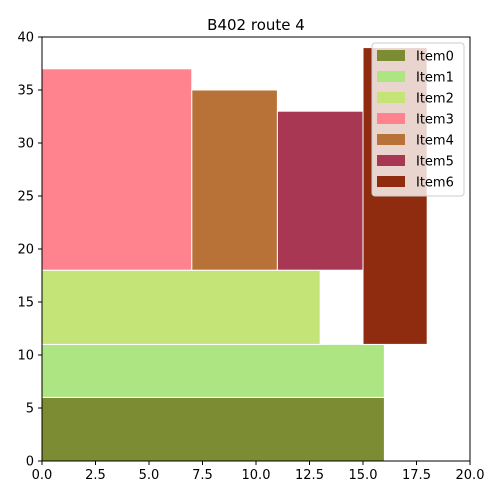 The image size is (500, 500). Describe the element at coordinates (202, 475) in the screenshot. I see `x-tick-label: 7.5` at that location.